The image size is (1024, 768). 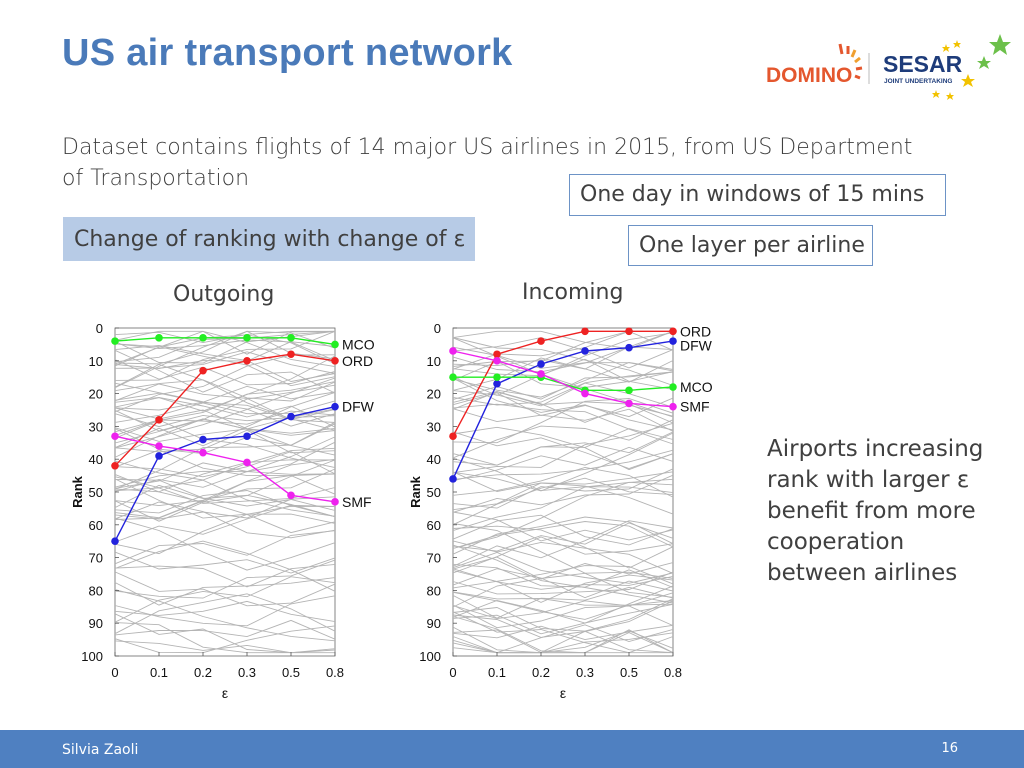 I want to click on sesar-logo: SESAR JOINT UNDERTAKING, so click(x=947, y=67).